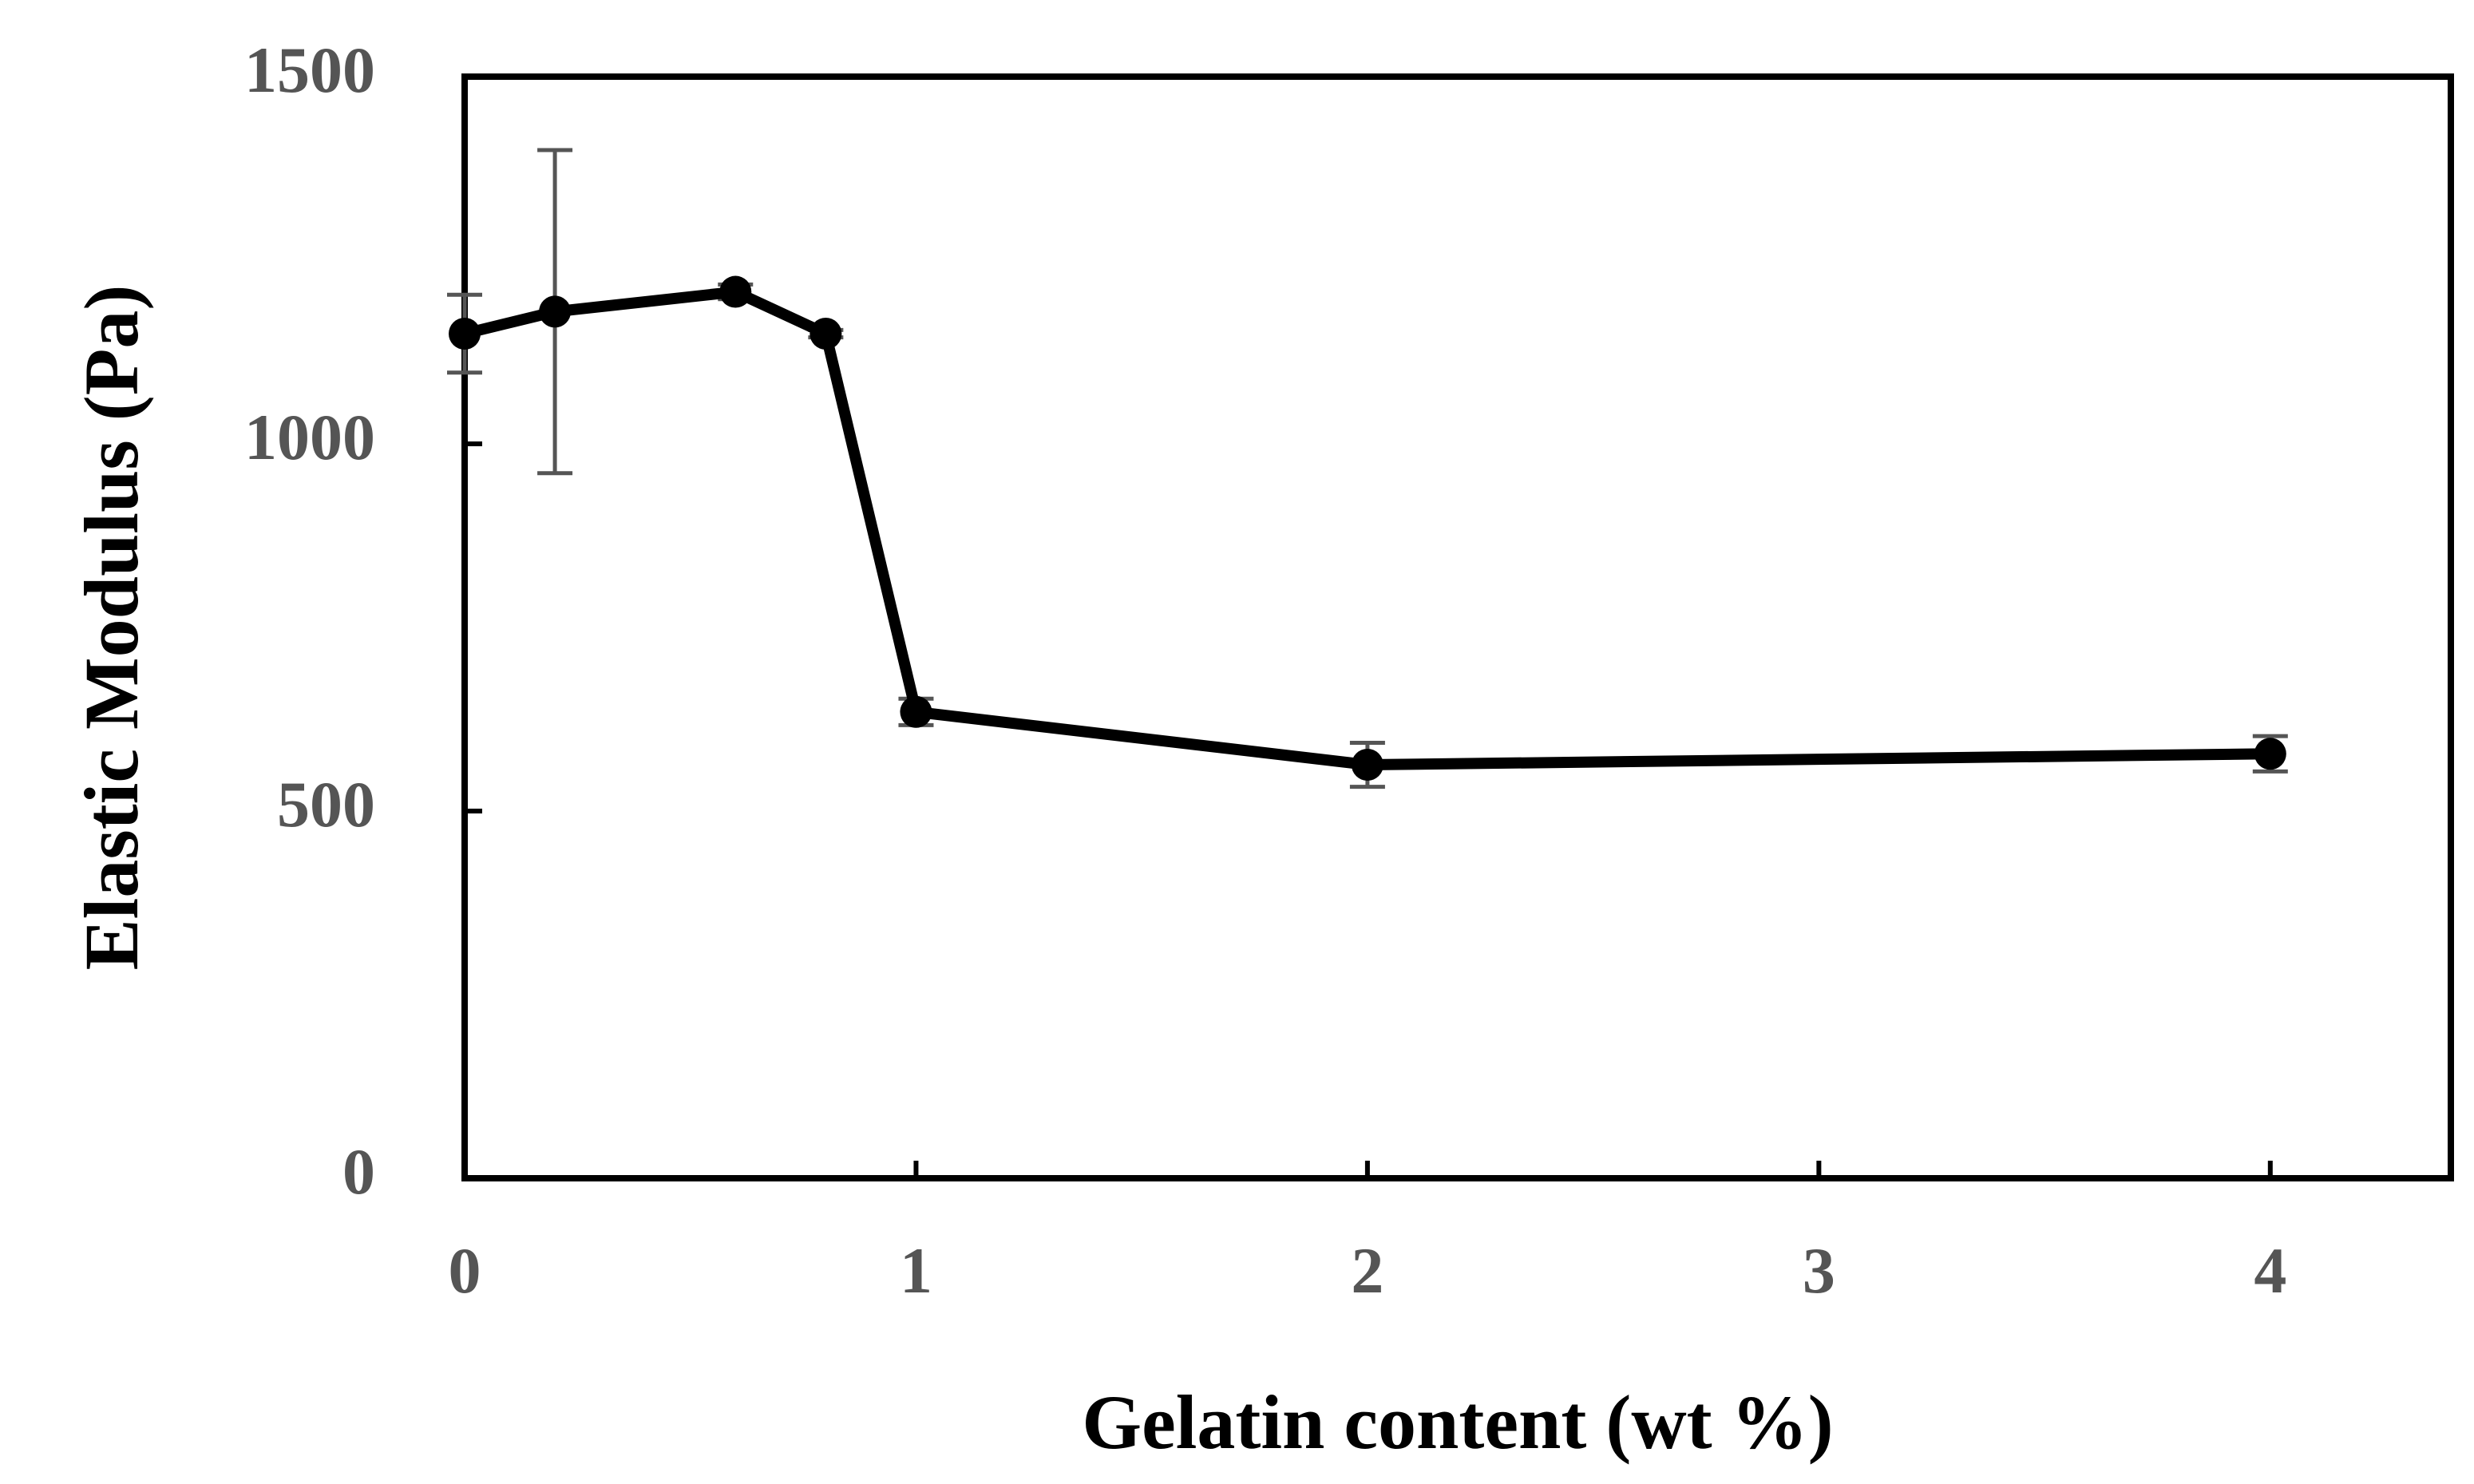 The image size is (2474, 1484). What do you see at coordinates (309, 70) in the screenshot?
I see `y-tick-label: 1500` at bounding box center [309, 70].